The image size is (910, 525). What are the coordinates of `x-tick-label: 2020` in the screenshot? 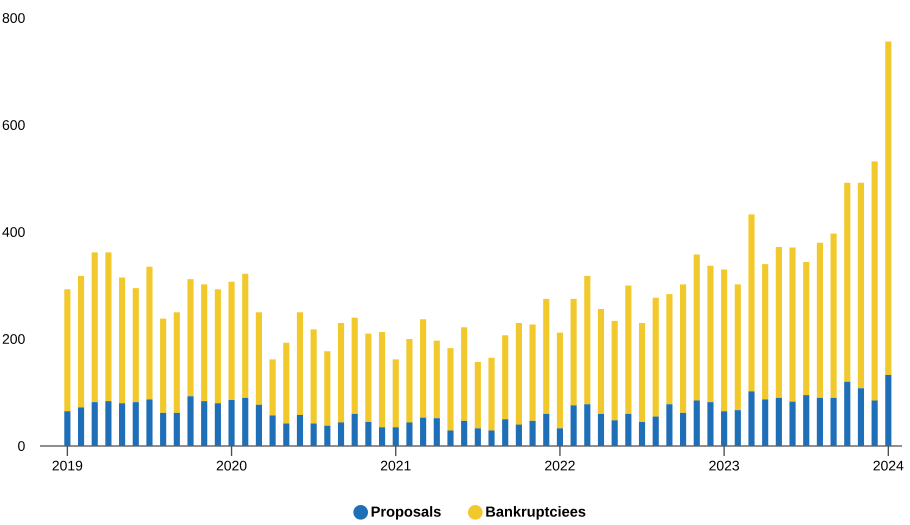 It's located at (231, 465).